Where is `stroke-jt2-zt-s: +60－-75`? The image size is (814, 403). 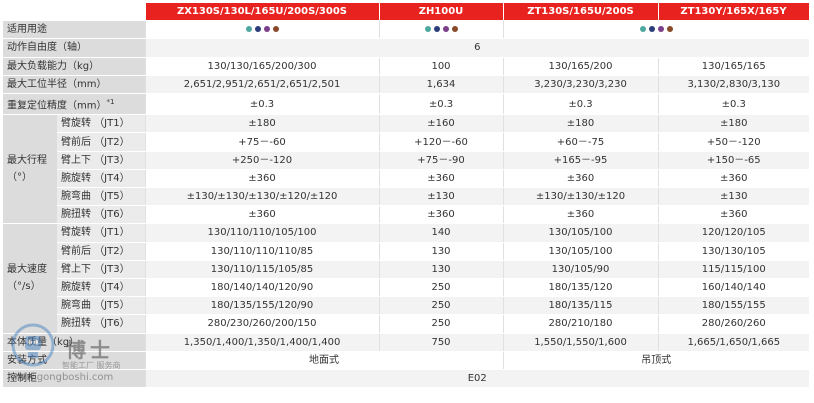 stroke-jt2-zt-s: +60－-75 is located at coordinates (580, 142).